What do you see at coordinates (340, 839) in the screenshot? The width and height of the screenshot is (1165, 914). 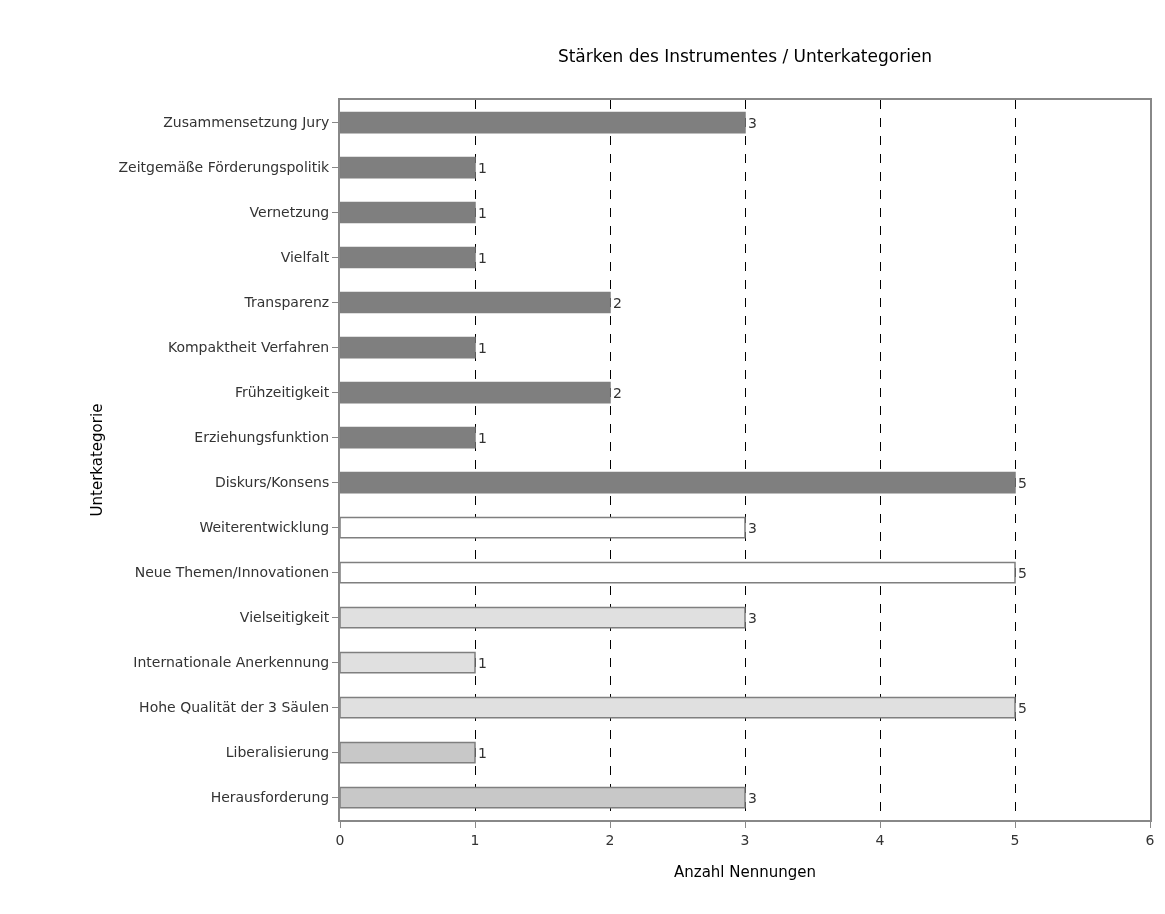 I see `x-tick-label: 0` at bounding box center [340, 839].